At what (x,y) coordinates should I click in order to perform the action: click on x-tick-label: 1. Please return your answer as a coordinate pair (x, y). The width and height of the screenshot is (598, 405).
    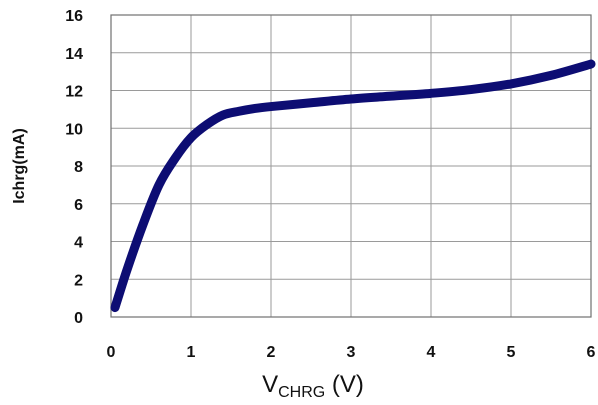
    Looking at the image, I should click on (191, 352).